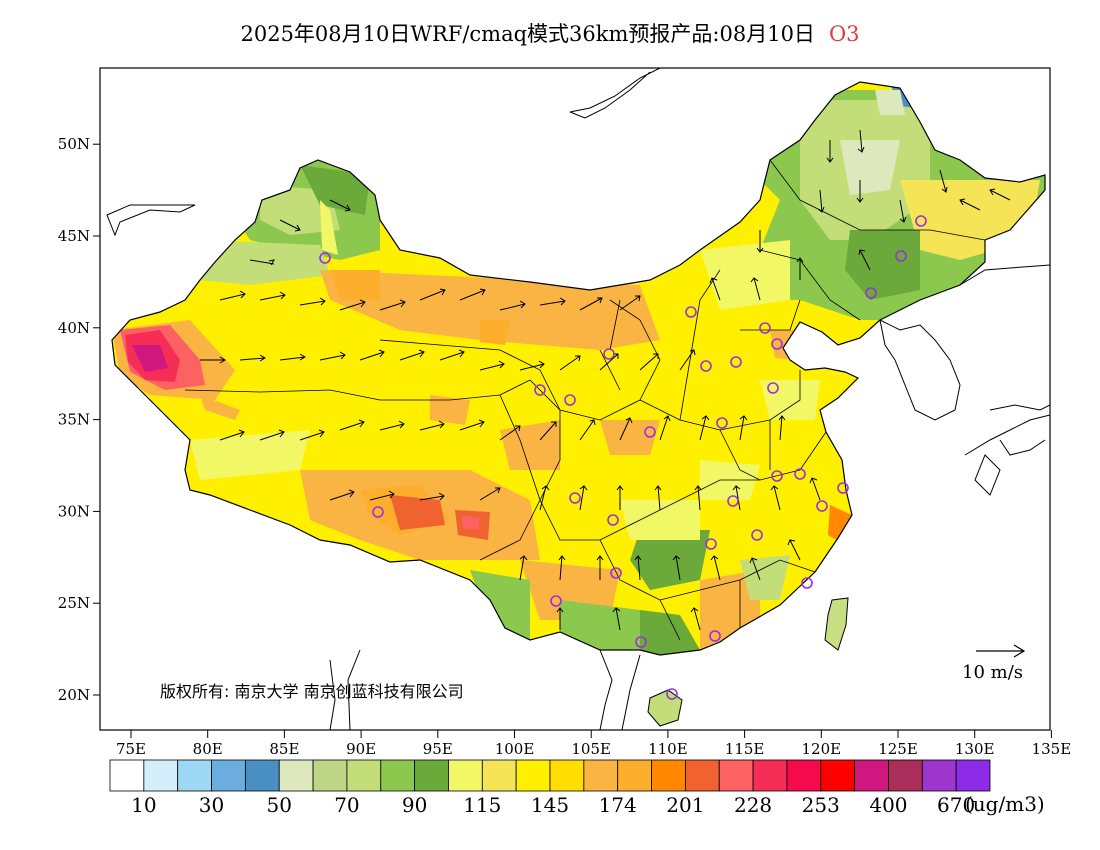 This screenshot has height=850, width=1100. What do you see at coordinates (482, 805) in the screenshot?
I see `colorbar-label: 115` at bounding box center [482, 805].